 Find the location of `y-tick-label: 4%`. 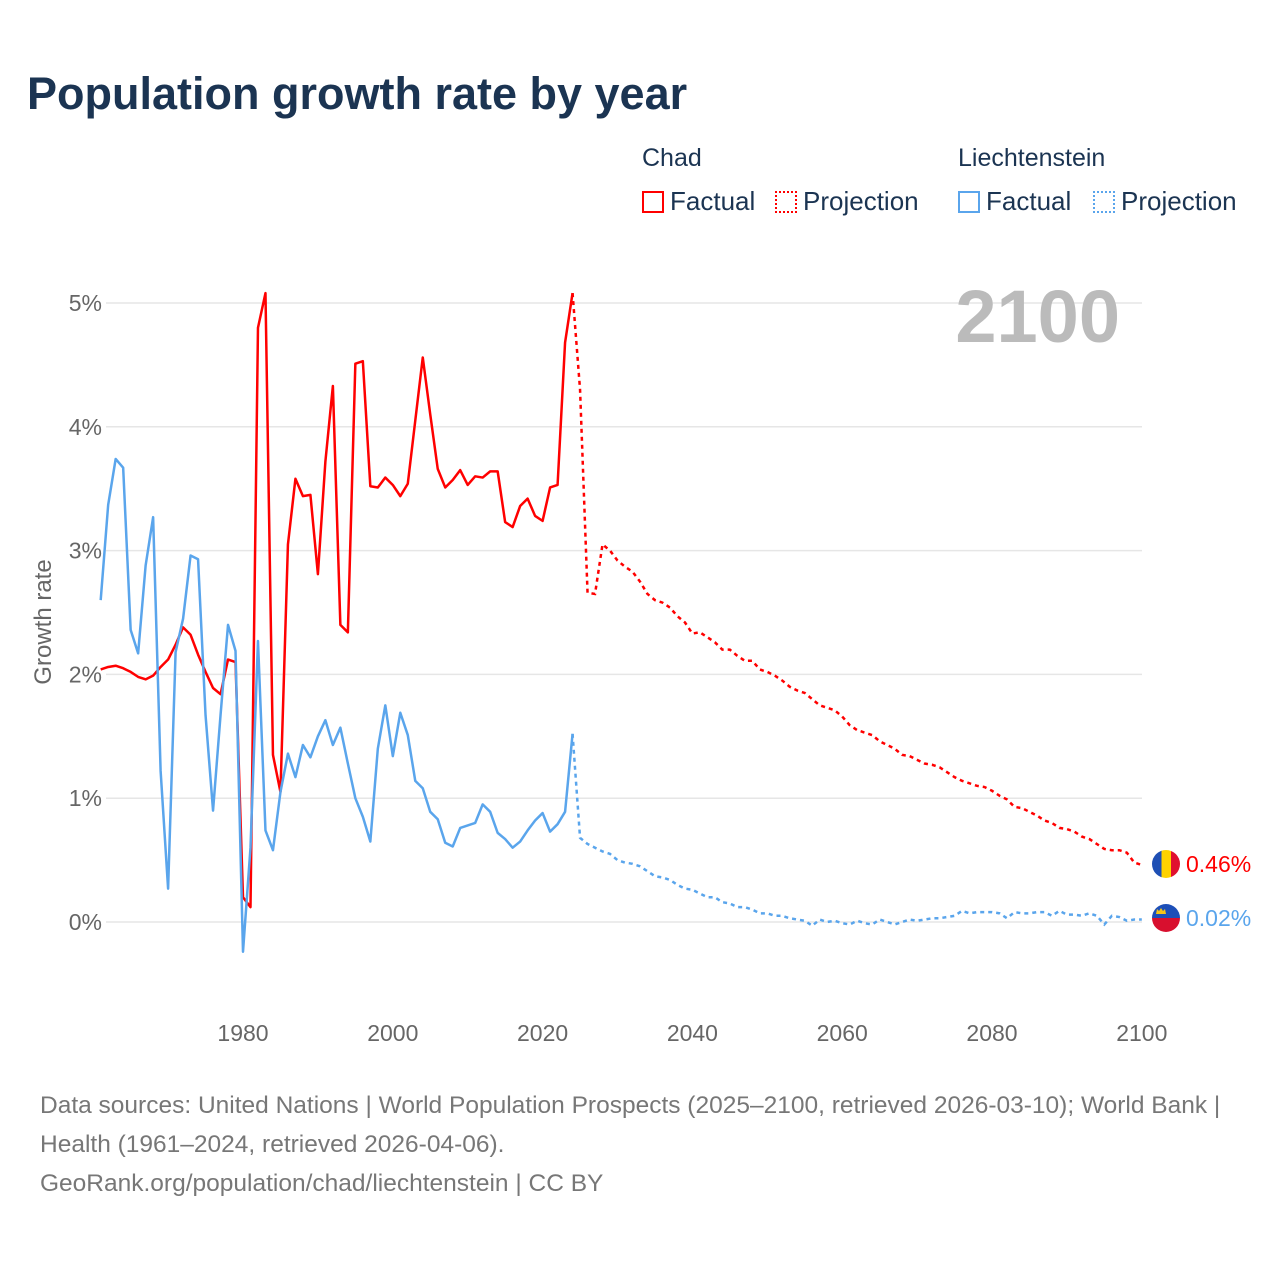

y-tick-label: 4% is located at coordinates (85, 427).